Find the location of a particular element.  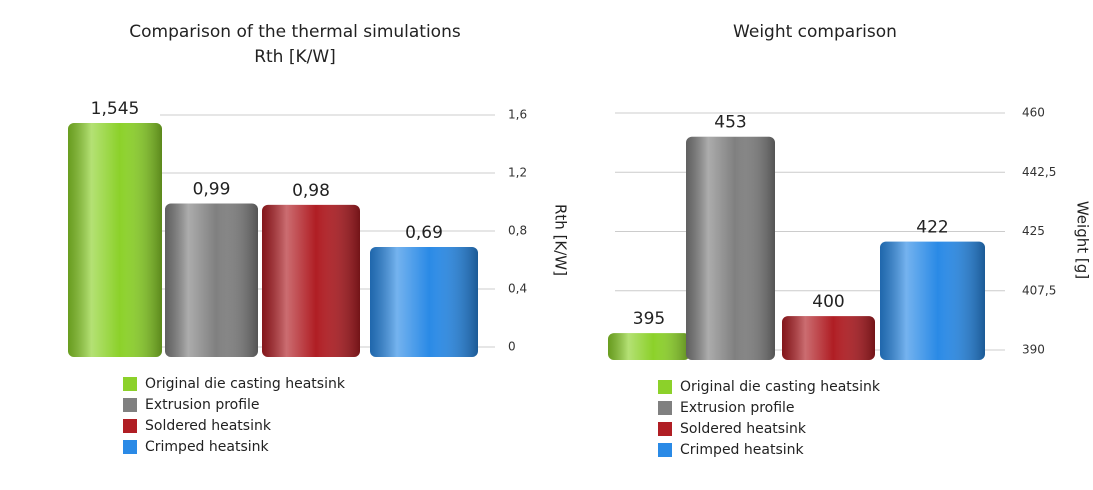

value-label: 1,545 is located at coordinates (115, 109).